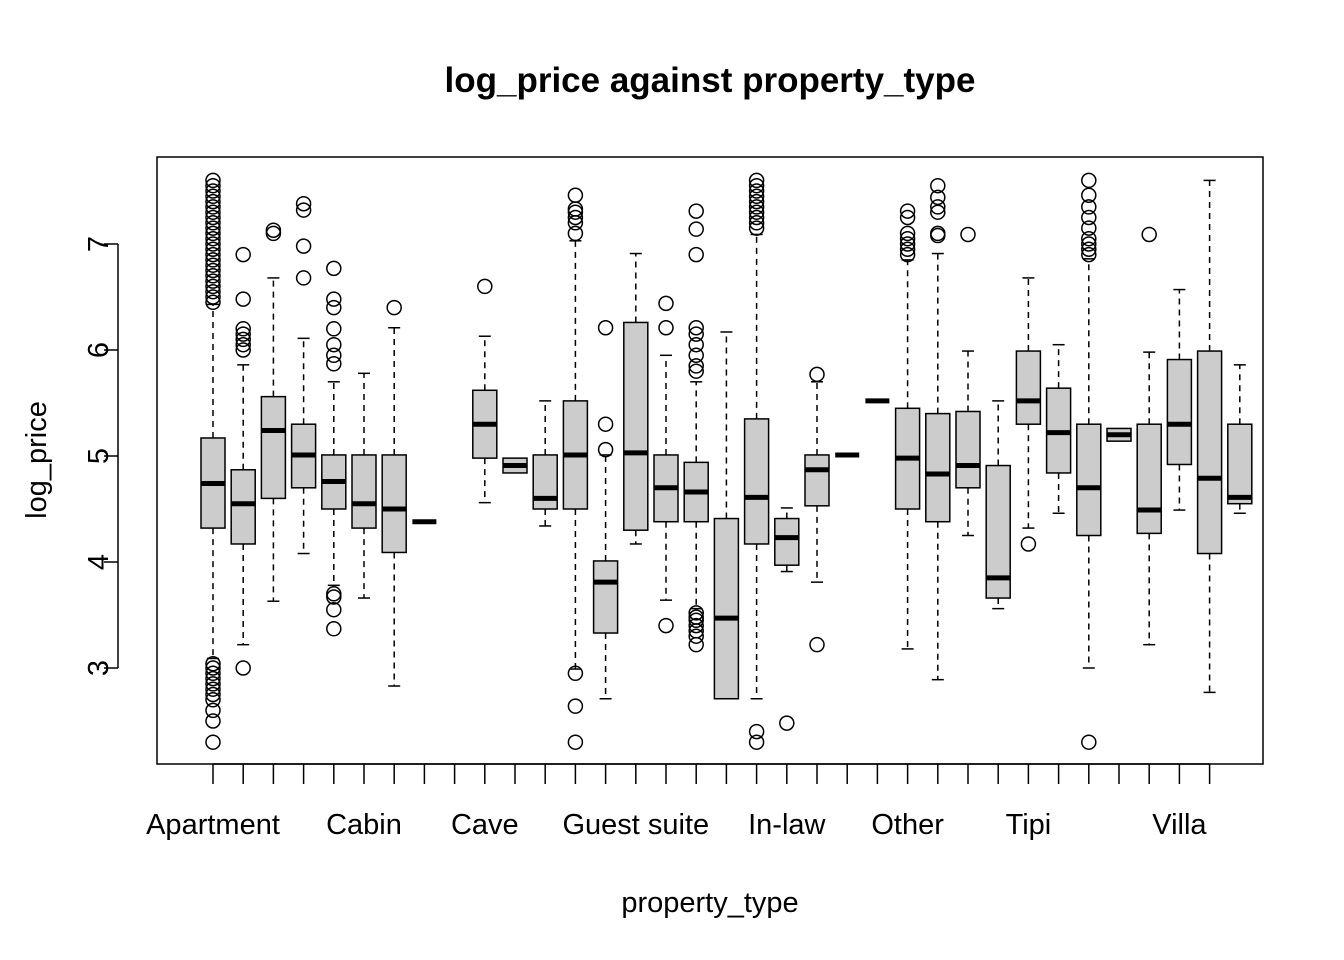 The image size is (1344, 960). I want to click on x-axis-title: property_type, so click(709, 903).